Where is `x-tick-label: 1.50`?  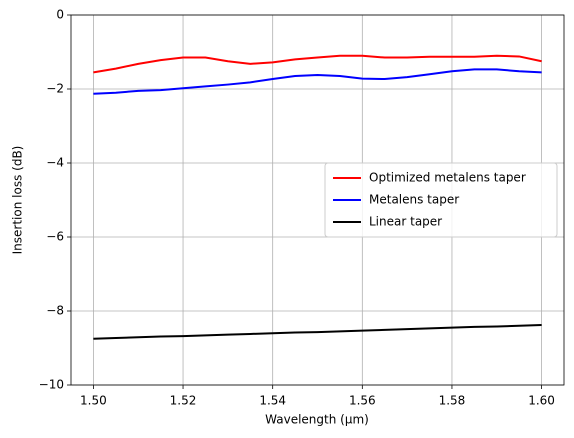
x-tick-label: 1.50 is located at coordinates (93, 401).